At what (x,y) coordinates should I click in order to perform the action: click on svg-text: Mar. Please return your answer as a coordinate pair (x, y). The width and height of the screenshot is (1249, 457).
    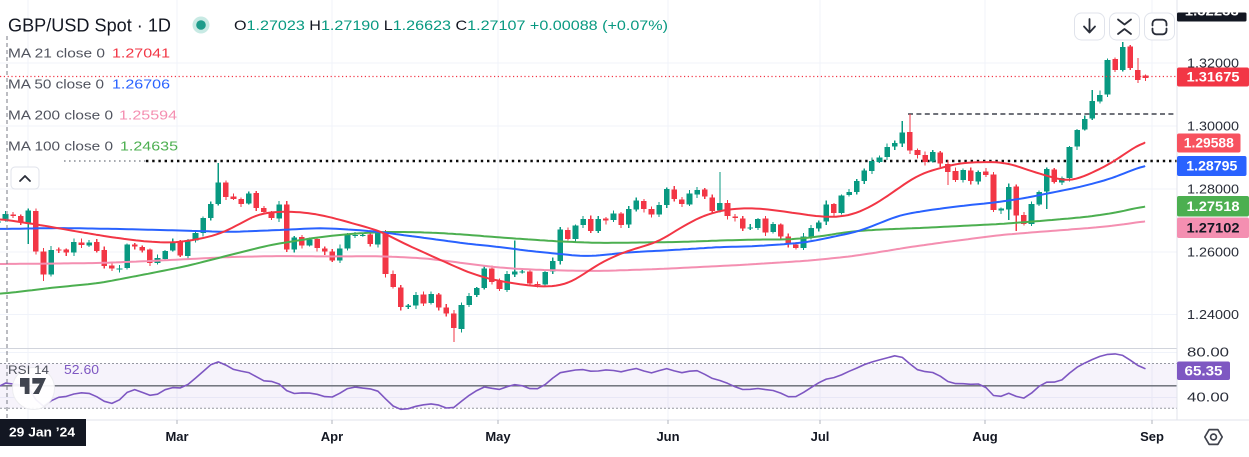
    Looking at the image, I should click on (176, 436).